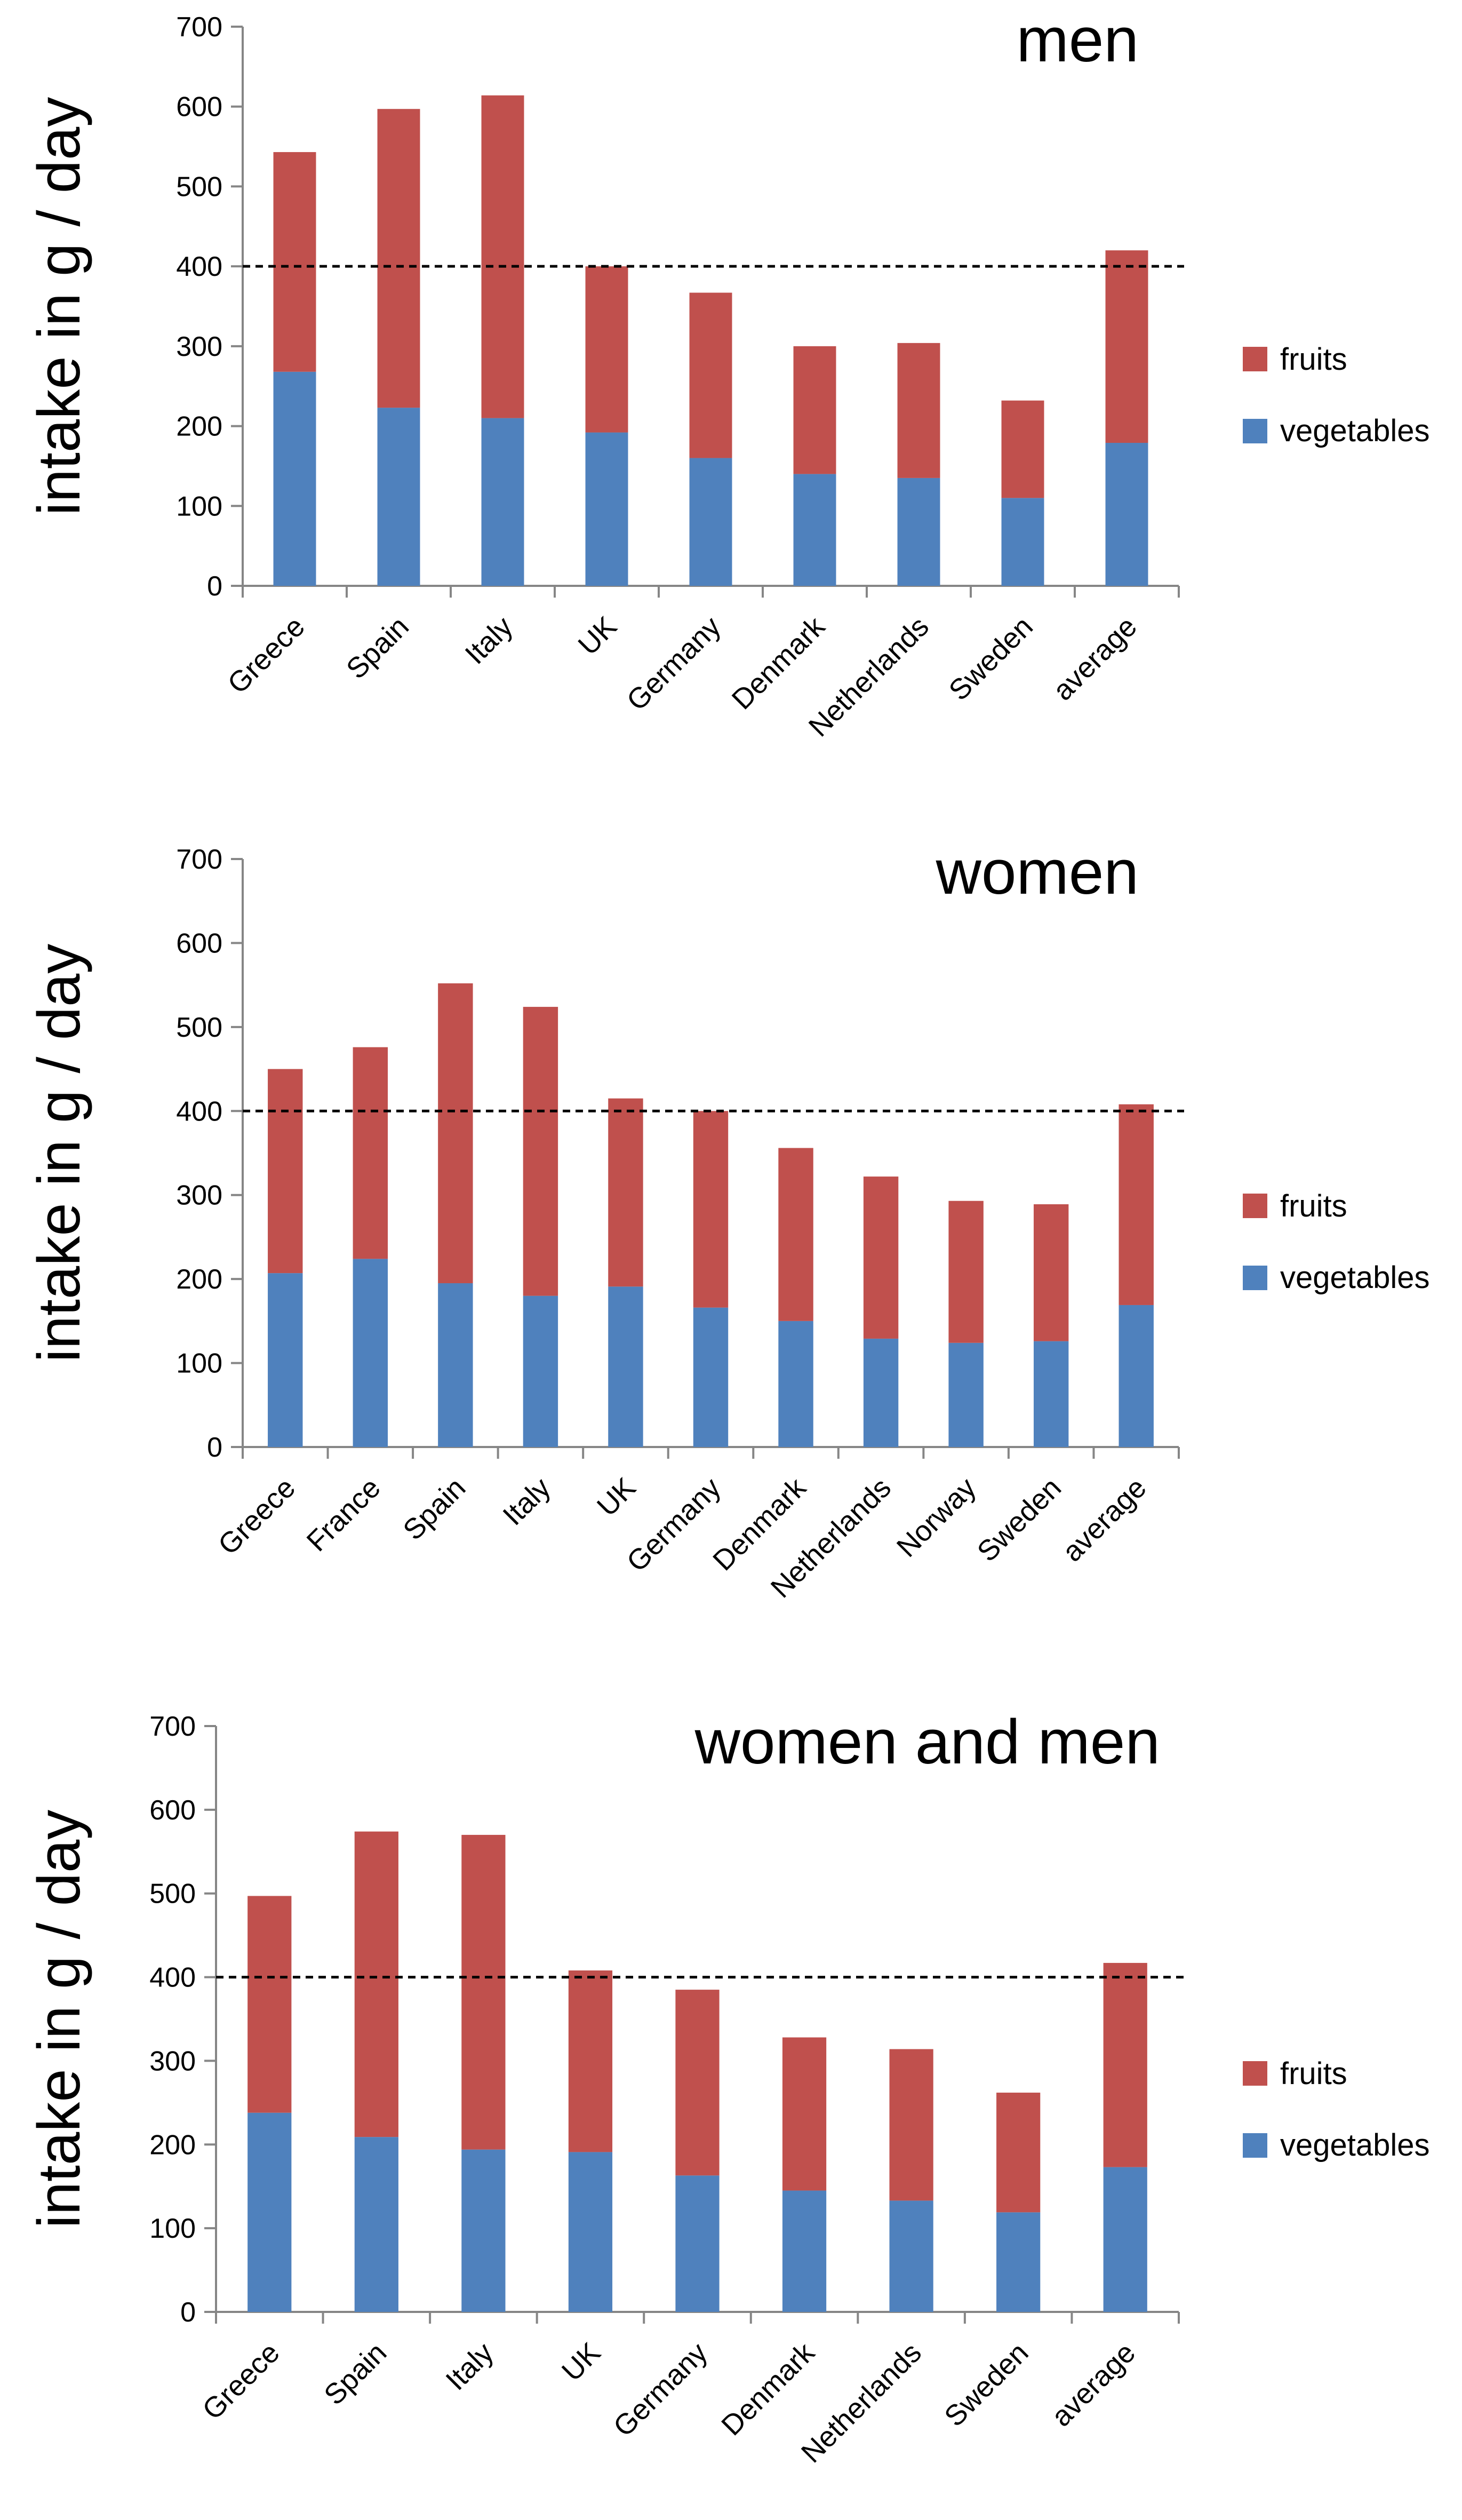 This screenshot has height=2520, width=1462. What do you see at coordinates (1037, 872) in the screenshot?
I see `panel-title: women` at bounding box center [1037, 872].